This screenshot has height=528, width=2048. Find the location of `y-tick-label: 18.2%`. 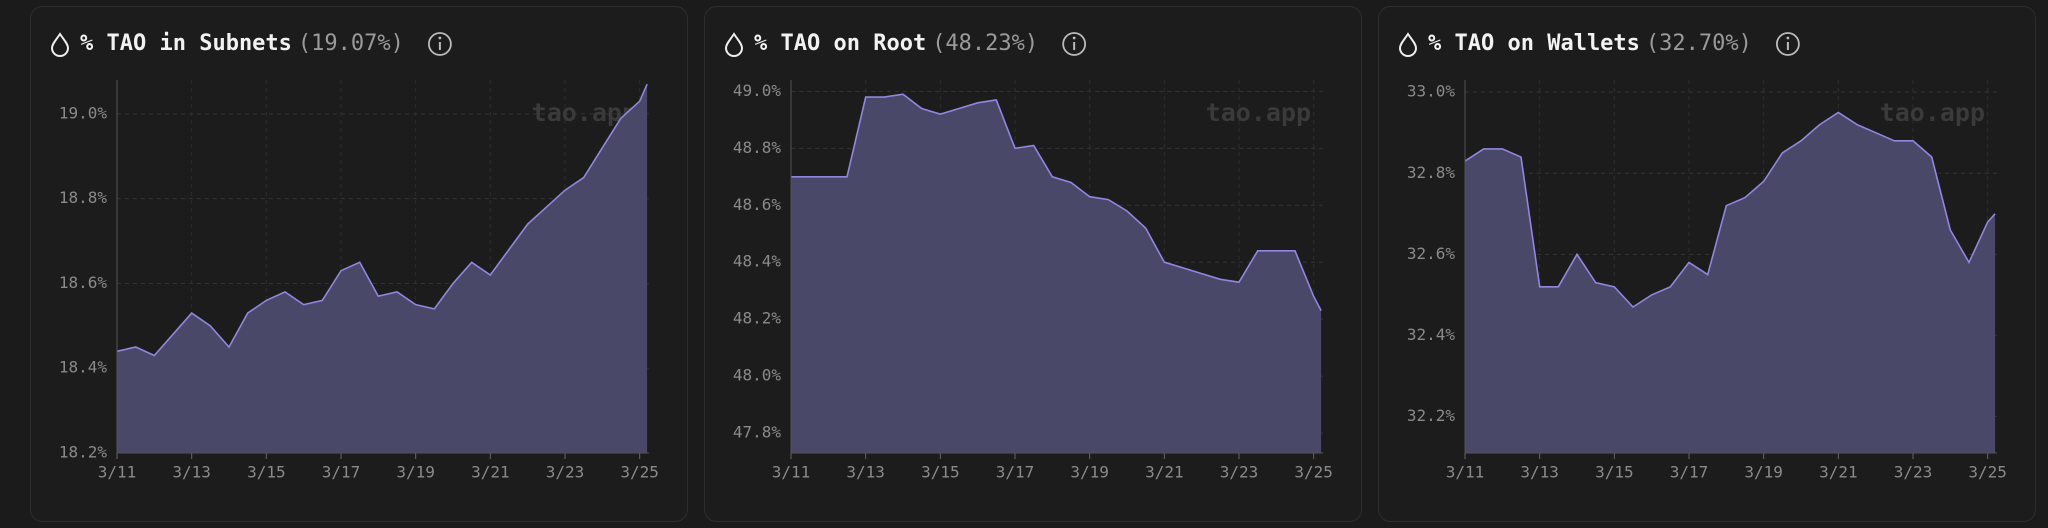

y-tick-label: 18.2% is located at coordinates (83, 452).